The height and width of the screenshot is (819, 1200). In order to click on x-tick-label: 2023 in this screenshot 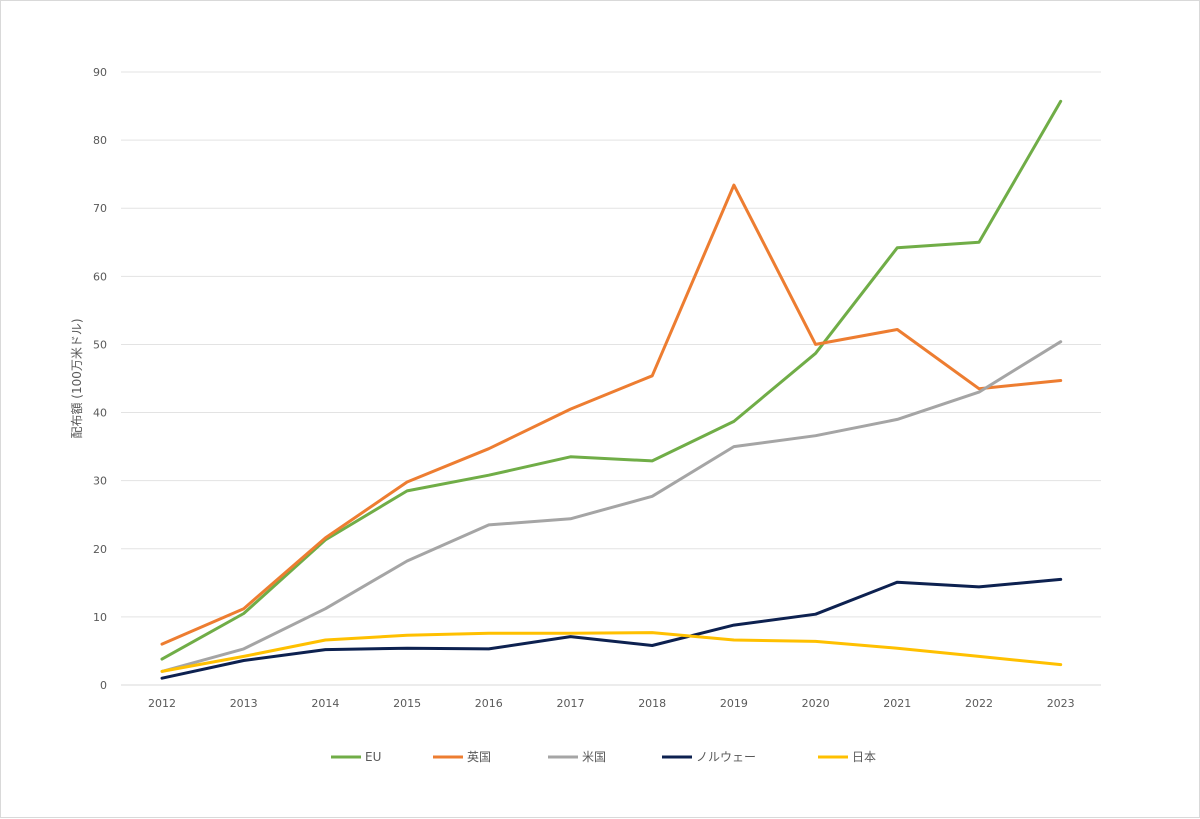, I will do `click(1061, 703)`.